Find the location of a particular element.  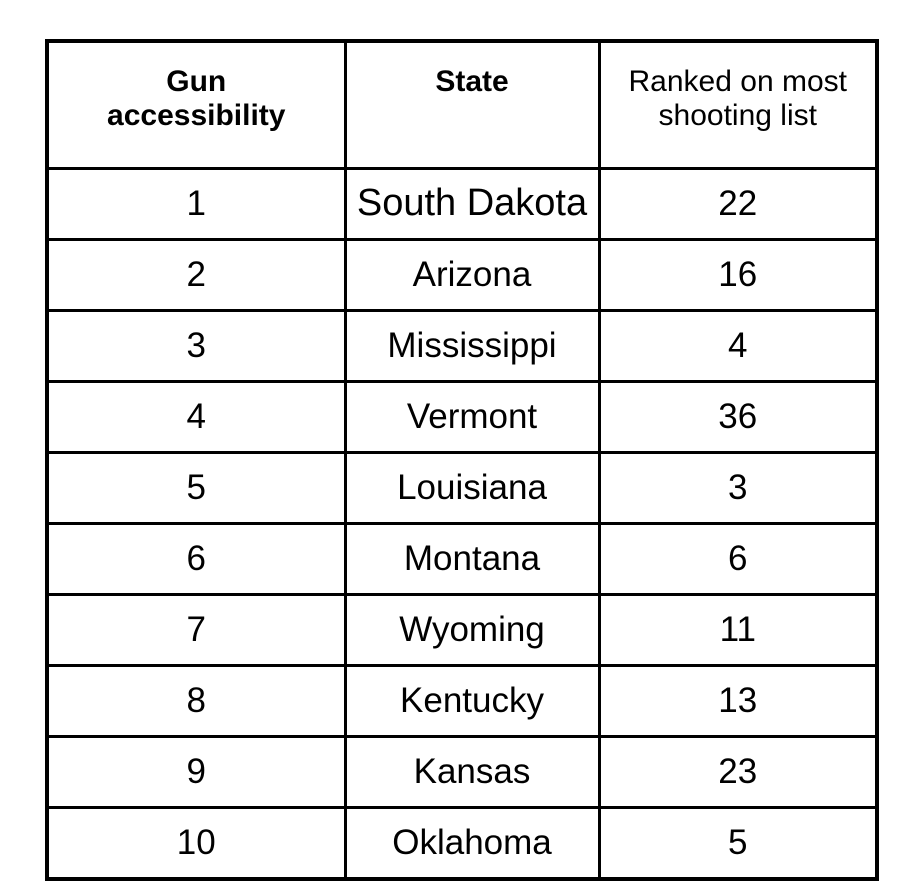

state-cell: Louisiana is located at coordinates (472, 488).